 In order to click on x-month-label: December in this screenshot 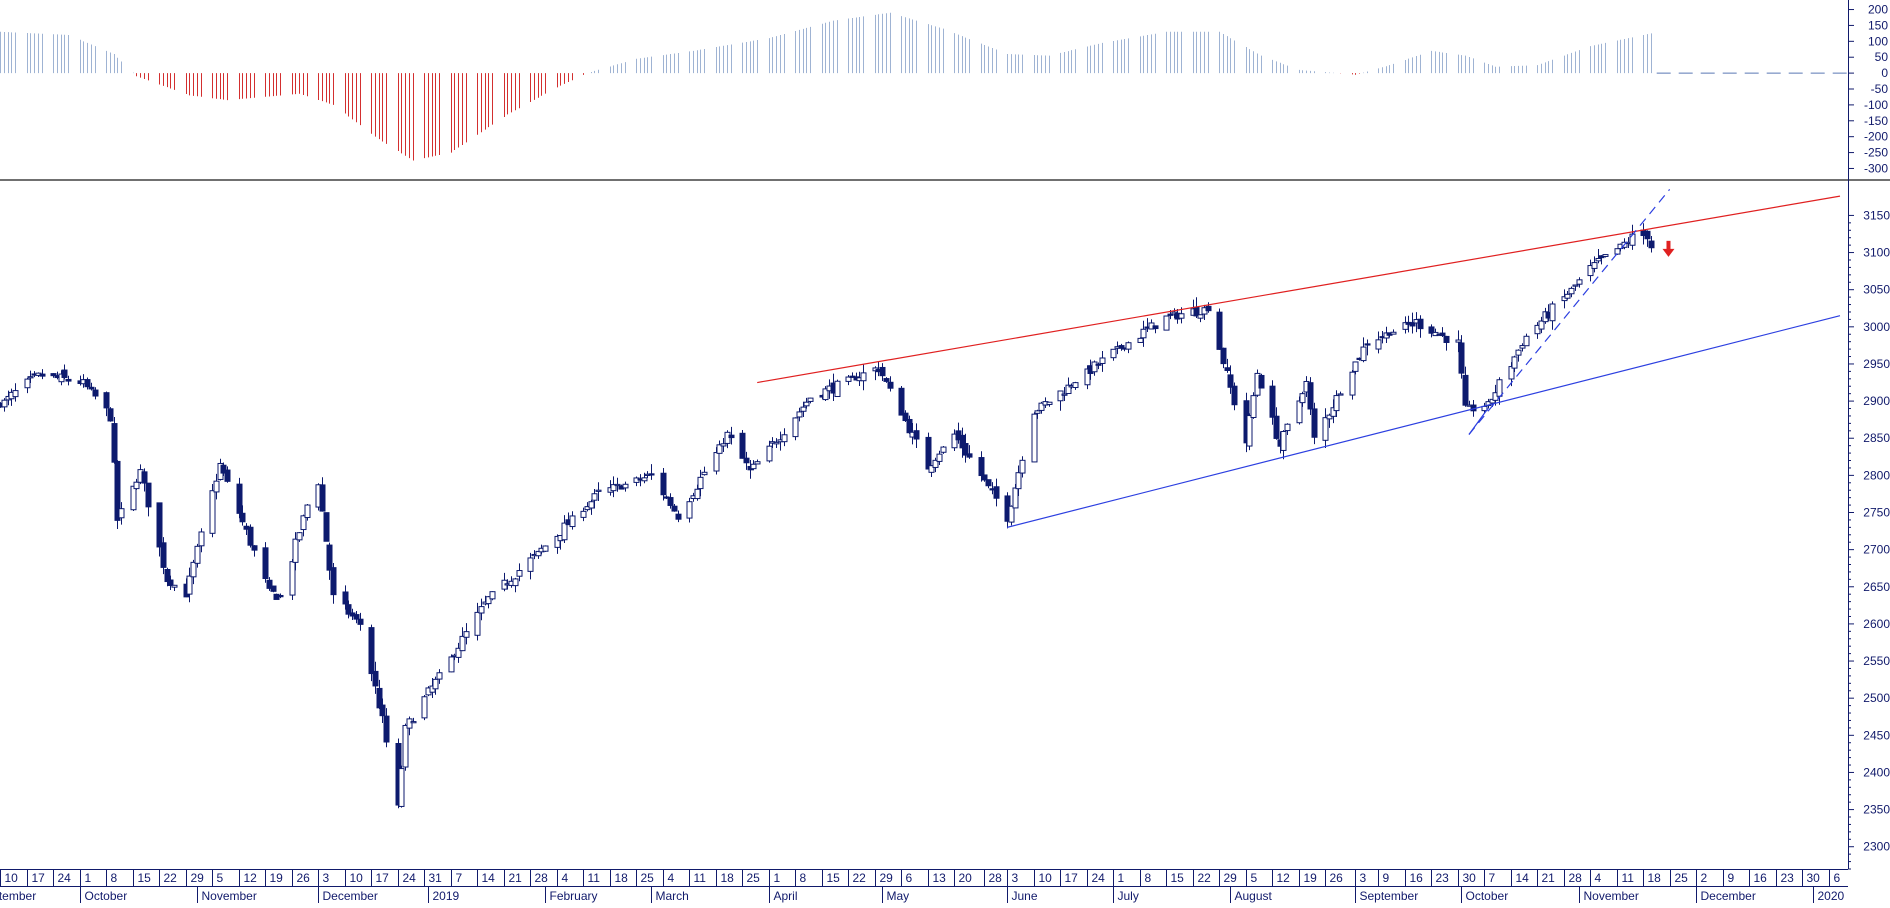, I will do `click(350, 896)`.